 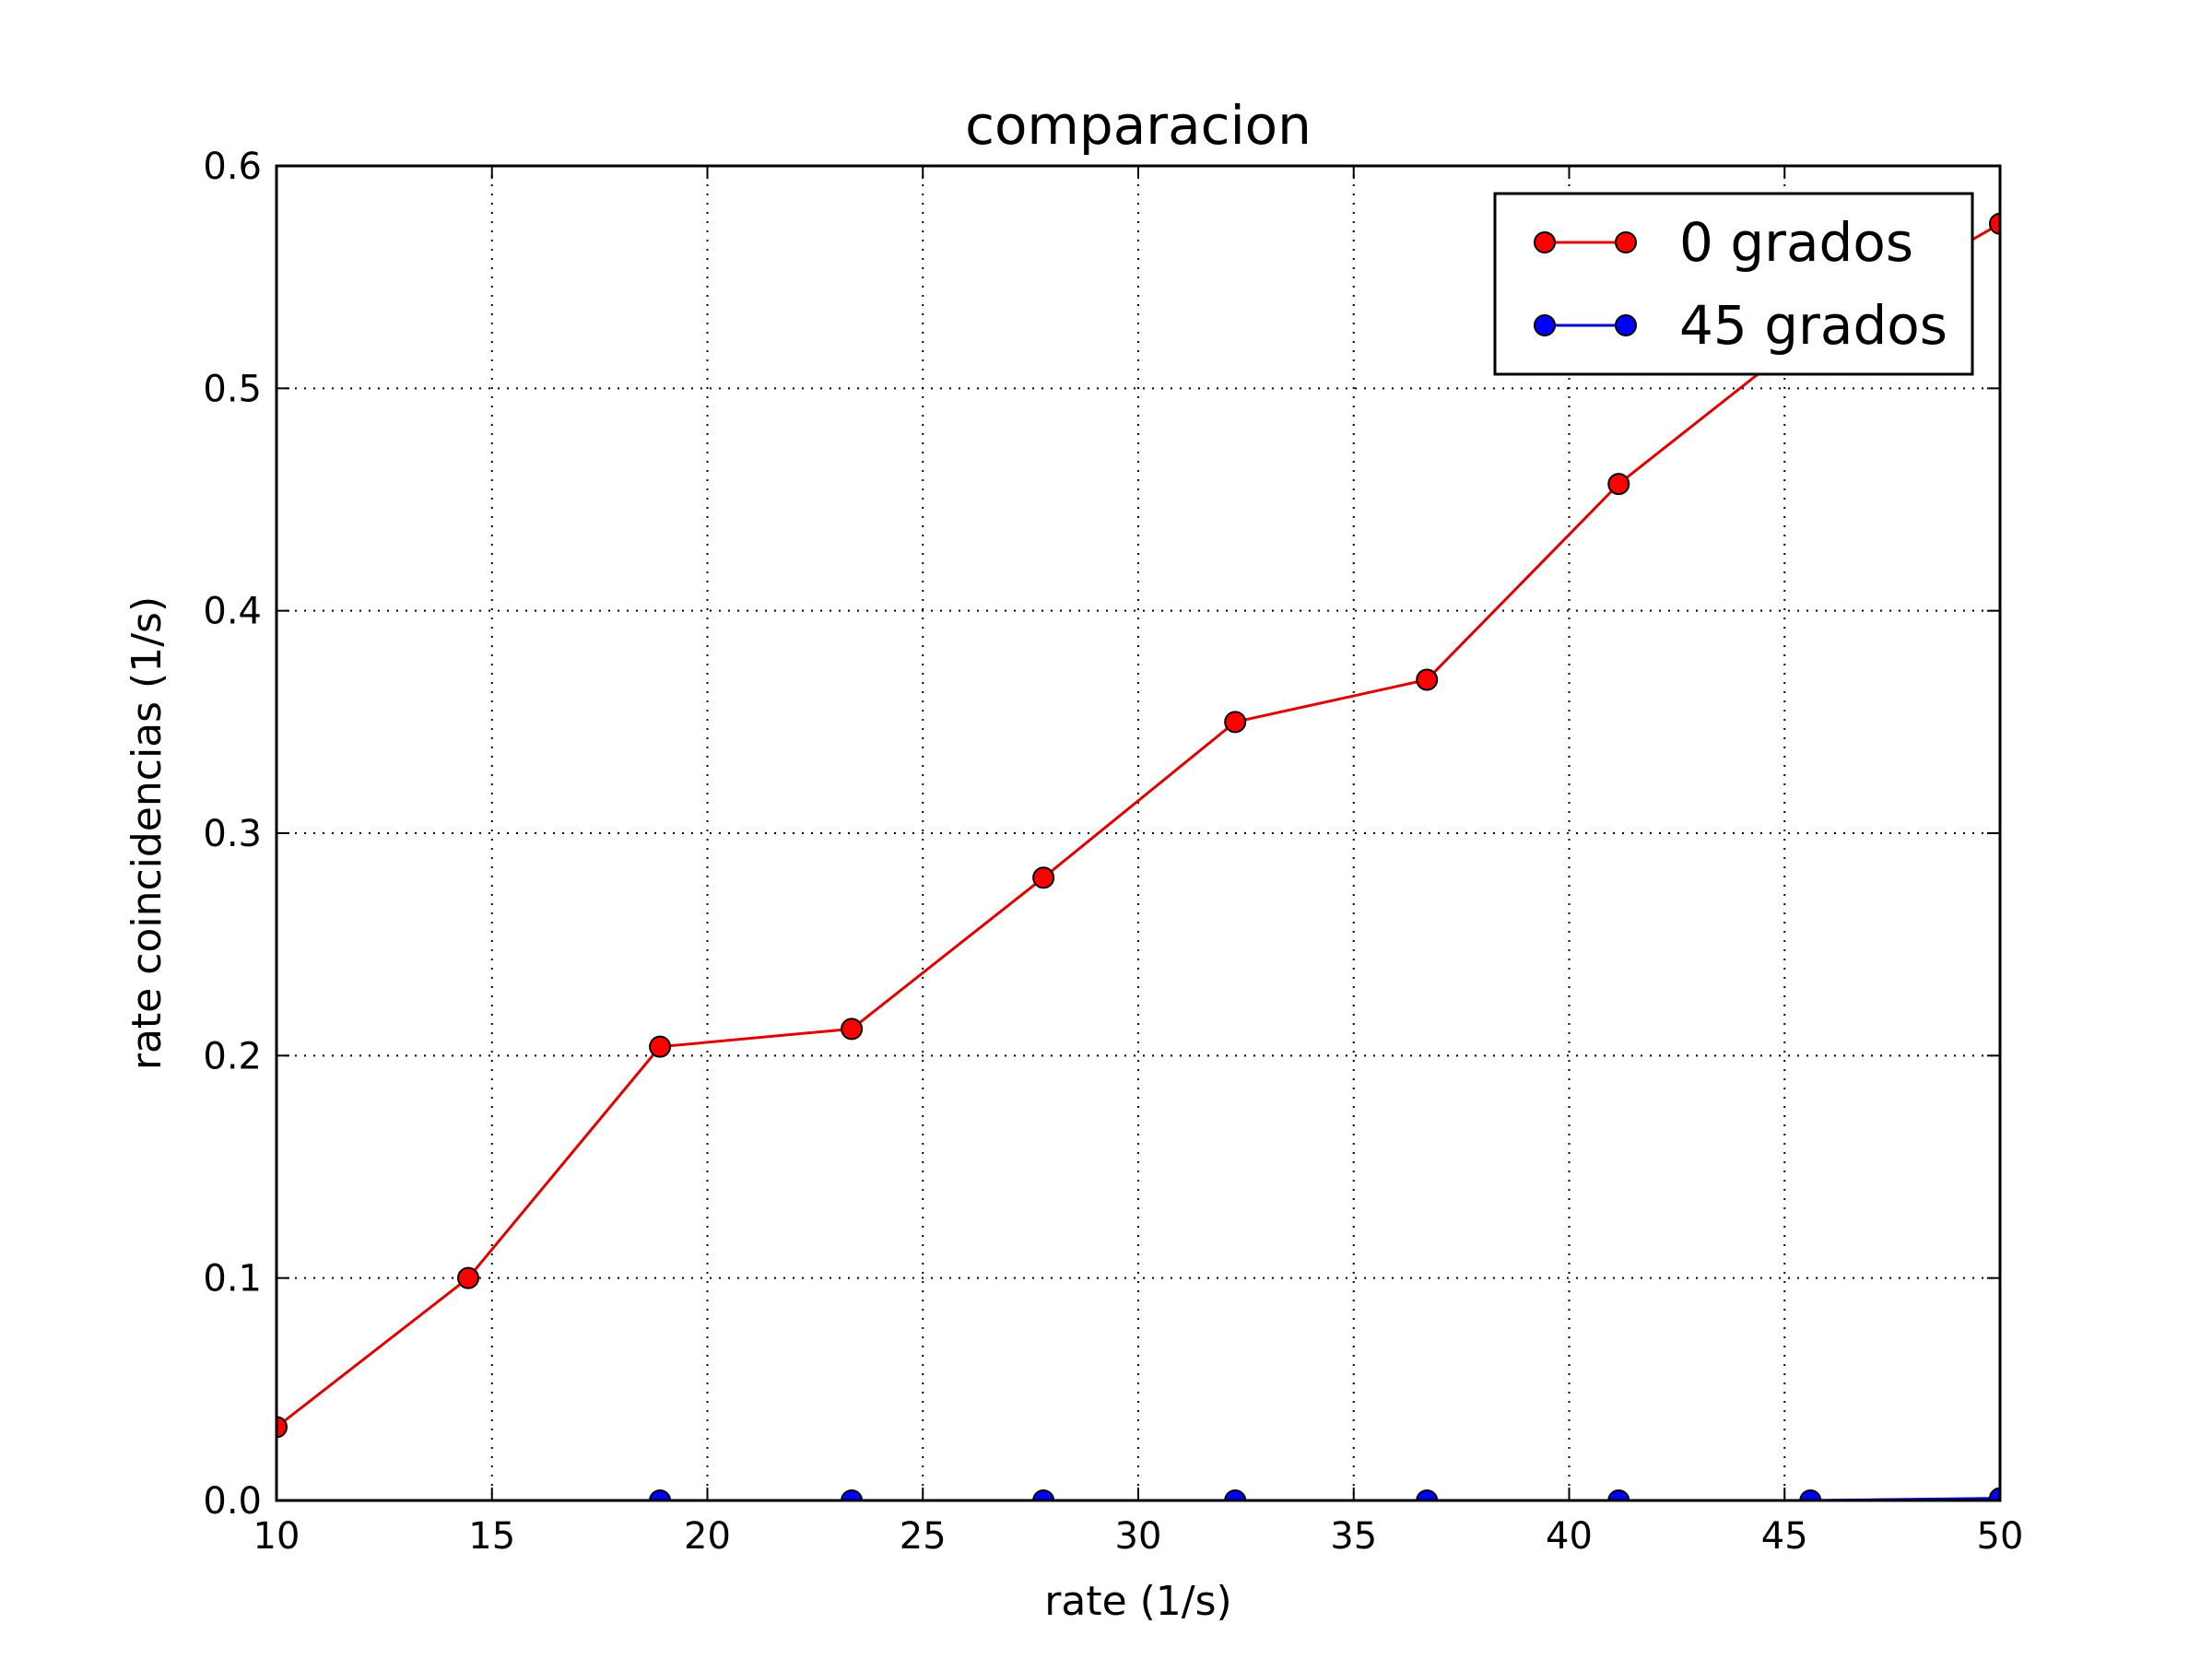 I want to click on legend-box, so click(x=1733, y=284).